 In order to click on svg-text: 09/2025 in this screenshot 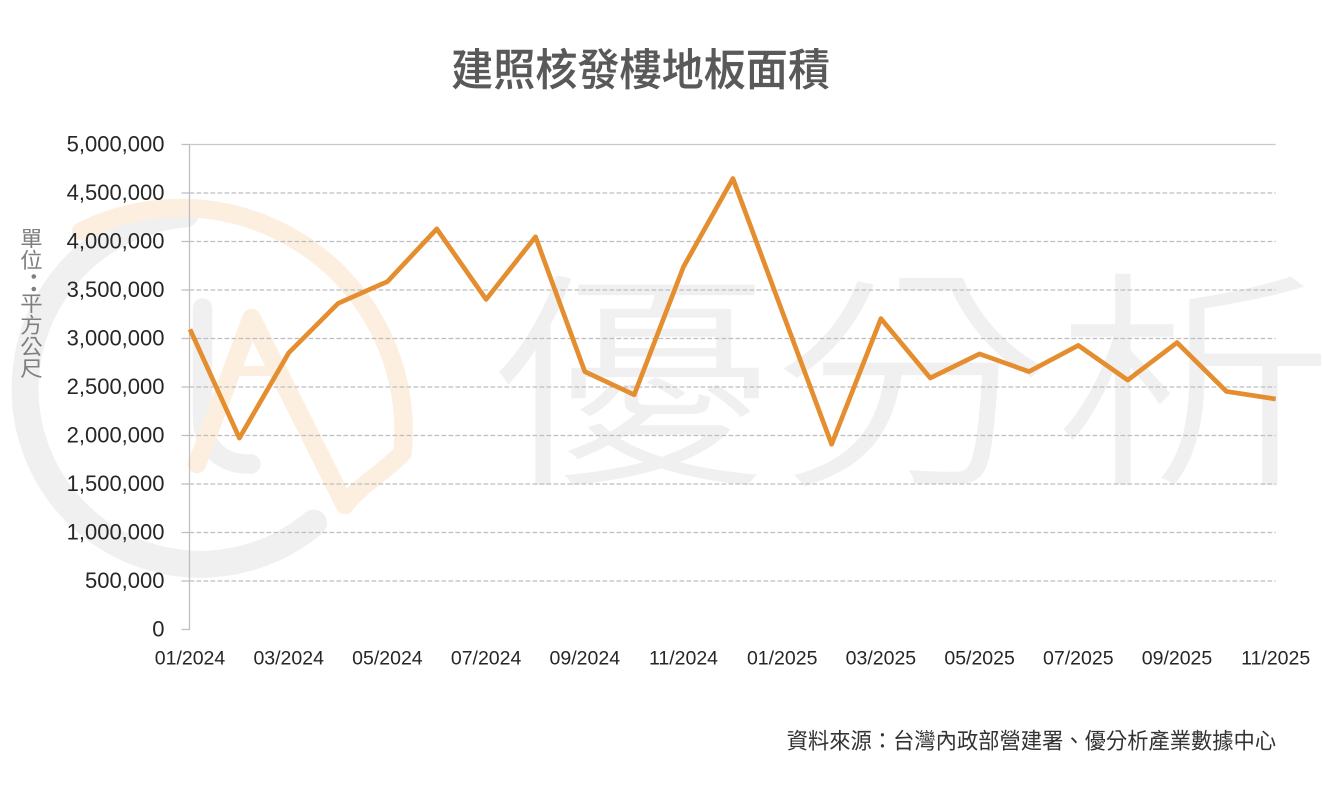, I will do `click(1177, 659)`.